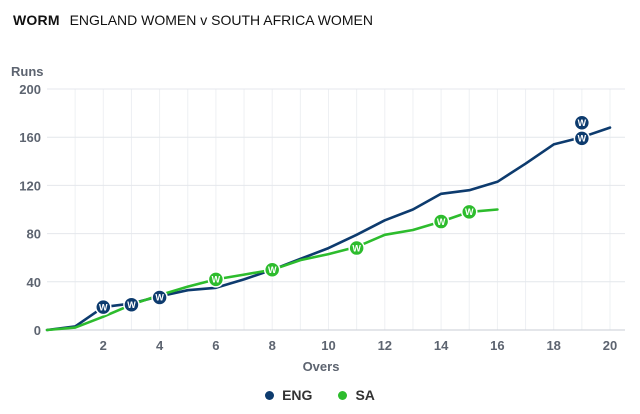 This screenshot has height=414, width=640. Describe the element at coordinates (221, 20) in the screenshot. I see `match-title: ENGLAND WOMEN v SOUTH AFRICA WOMEN` at that location.